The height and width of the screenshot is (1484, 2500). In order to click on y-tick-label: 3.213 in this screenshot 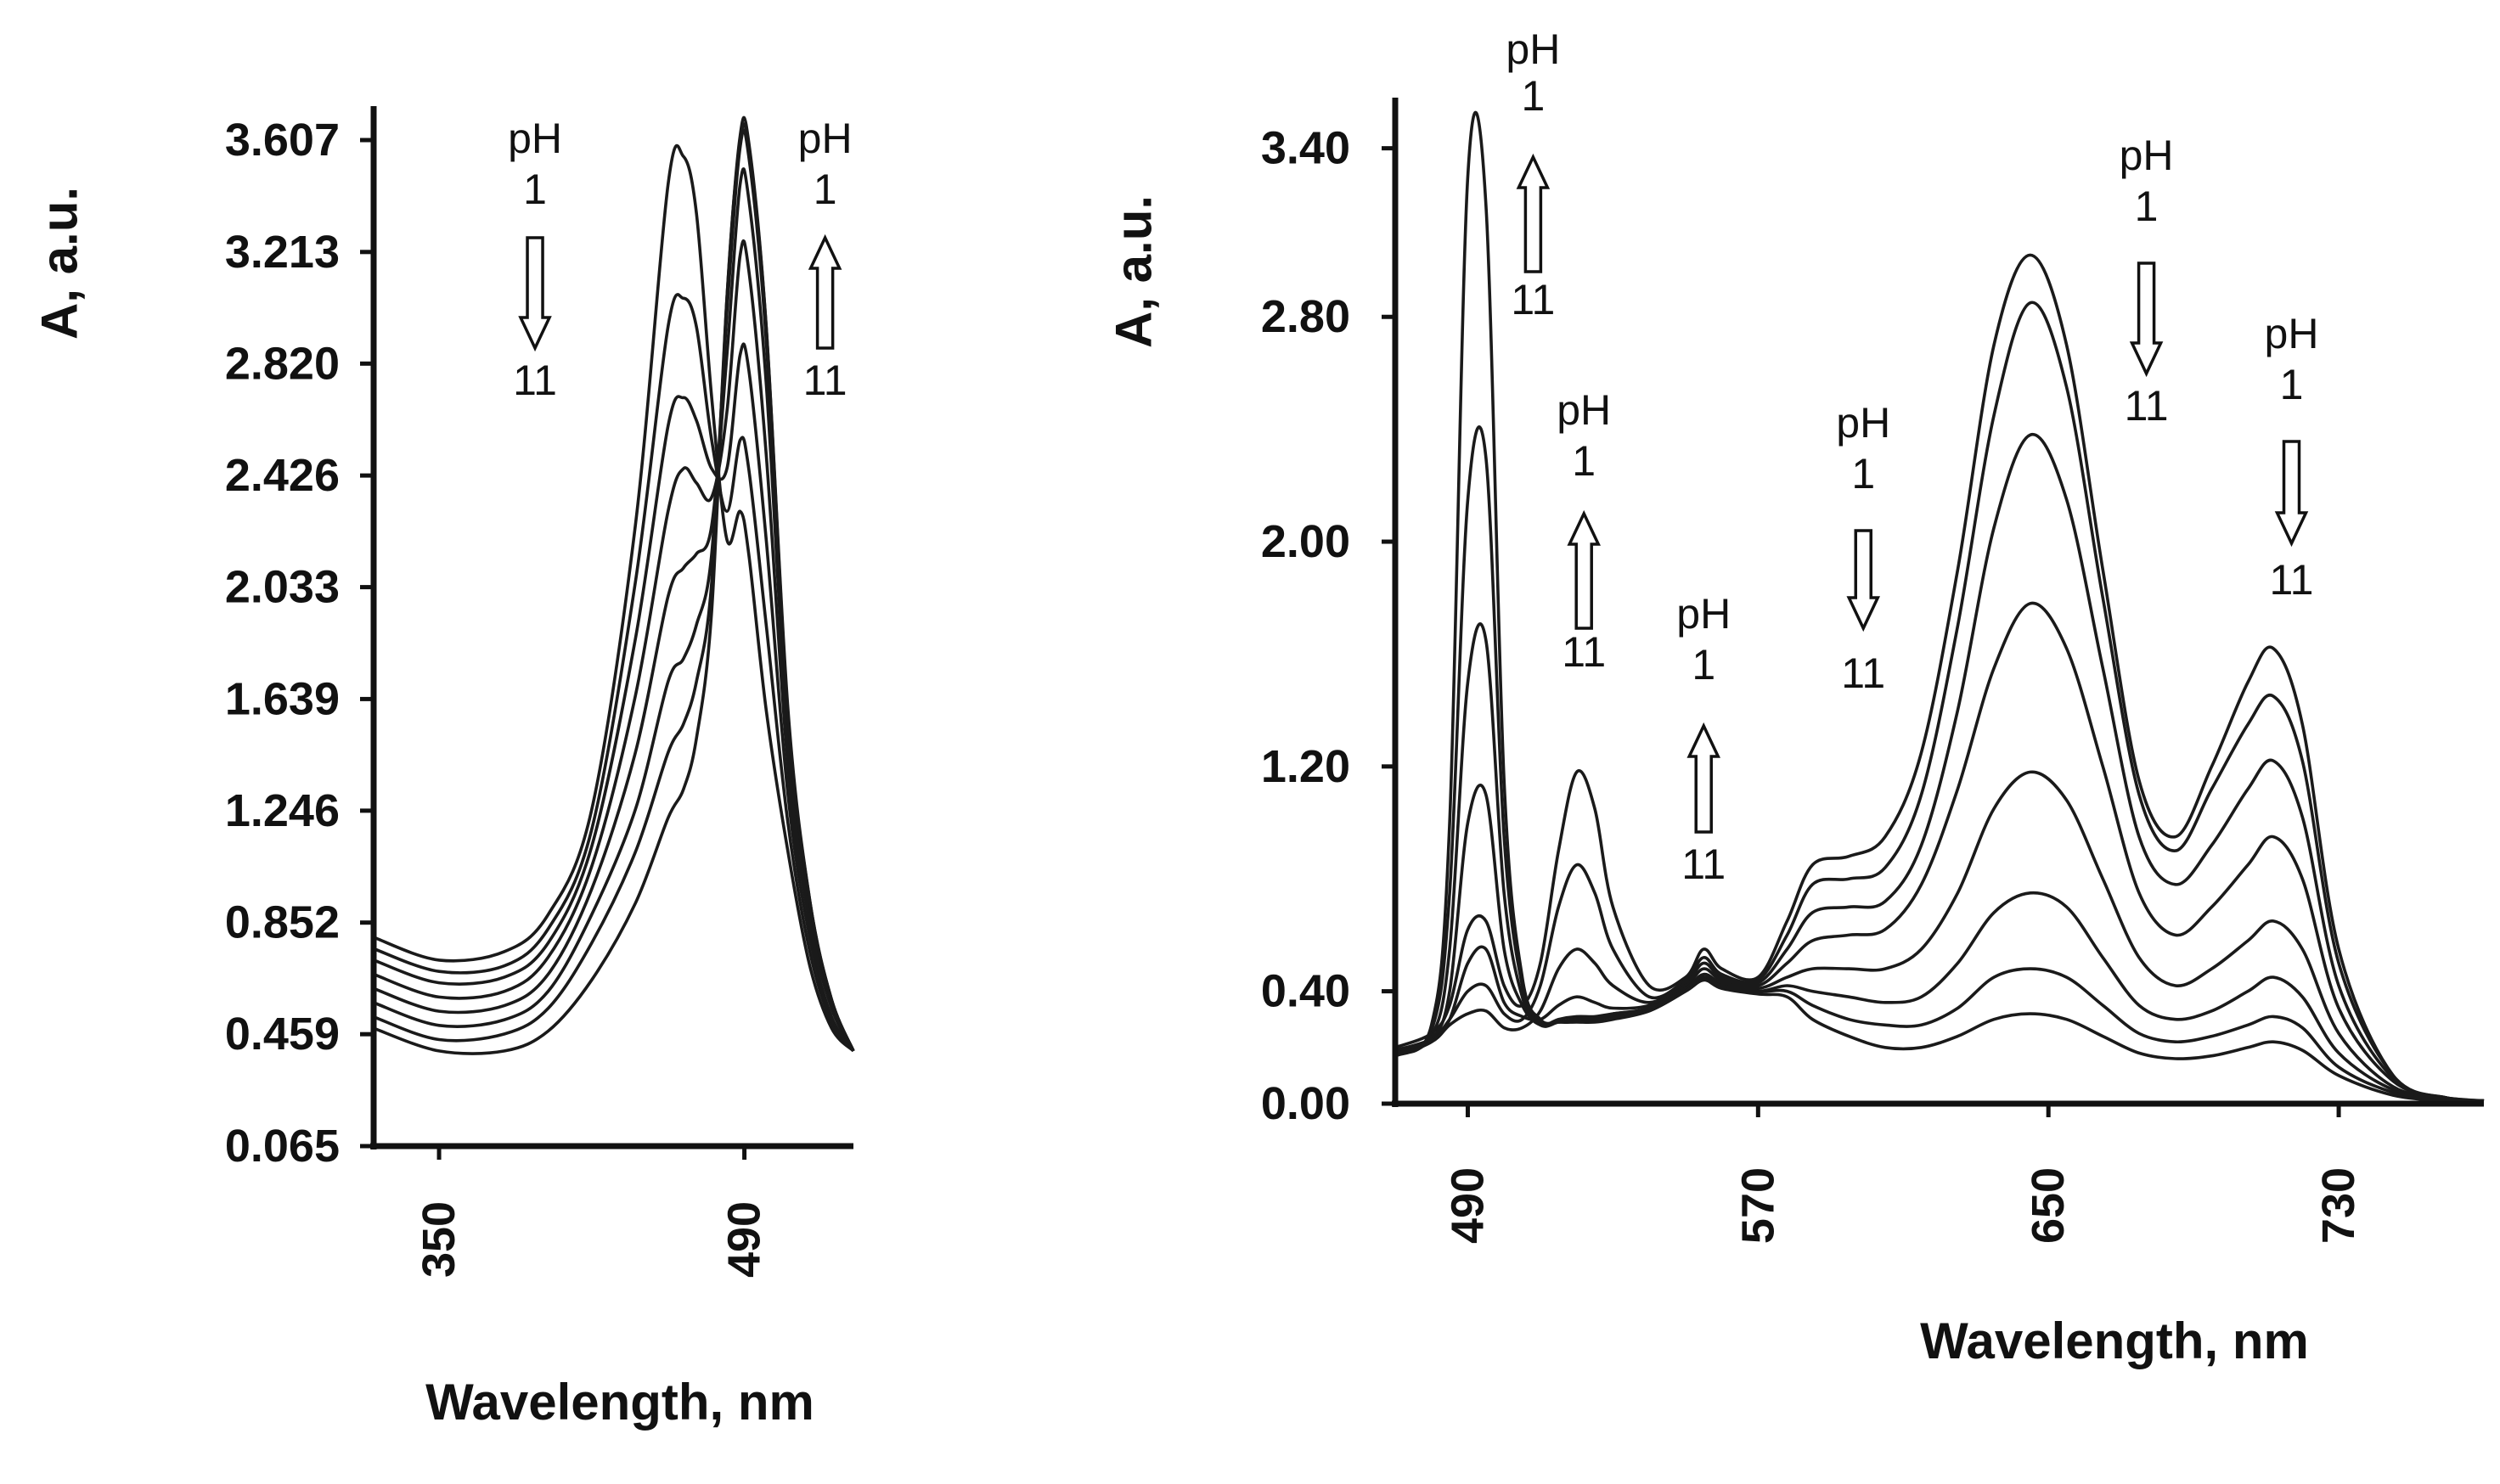, I will do `click(282, 253)`.